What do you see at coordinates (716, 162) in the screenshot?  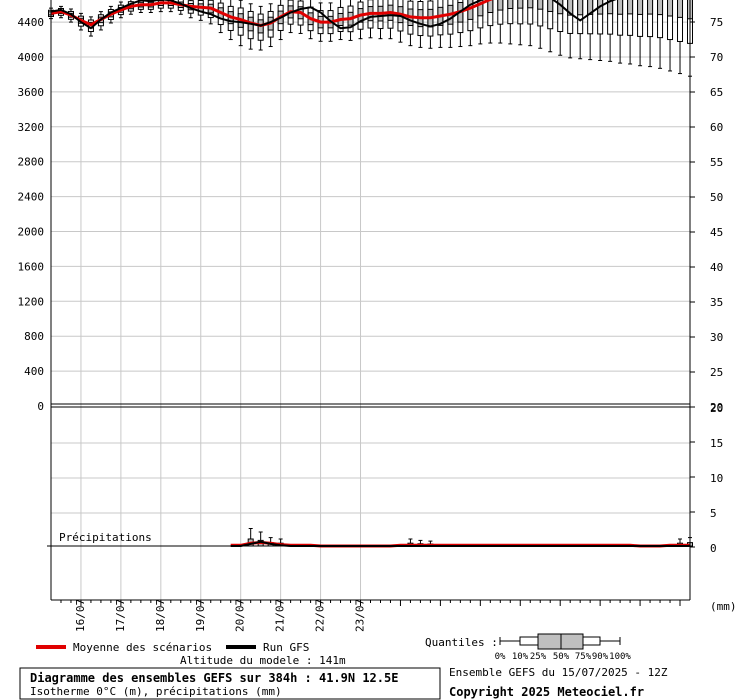 I see `right-tick-label: 55` at bounding box center [716, 162].